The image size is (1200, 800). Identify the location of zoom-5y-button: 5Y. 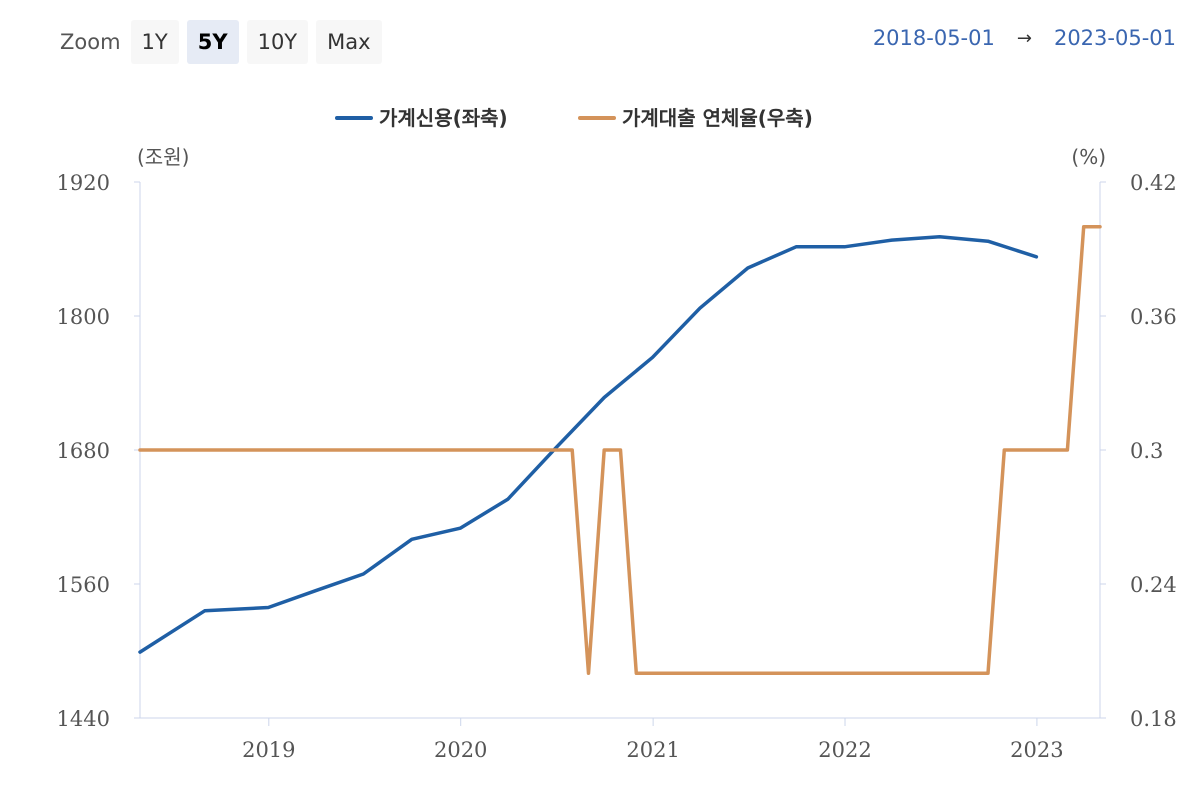
(212, 42).